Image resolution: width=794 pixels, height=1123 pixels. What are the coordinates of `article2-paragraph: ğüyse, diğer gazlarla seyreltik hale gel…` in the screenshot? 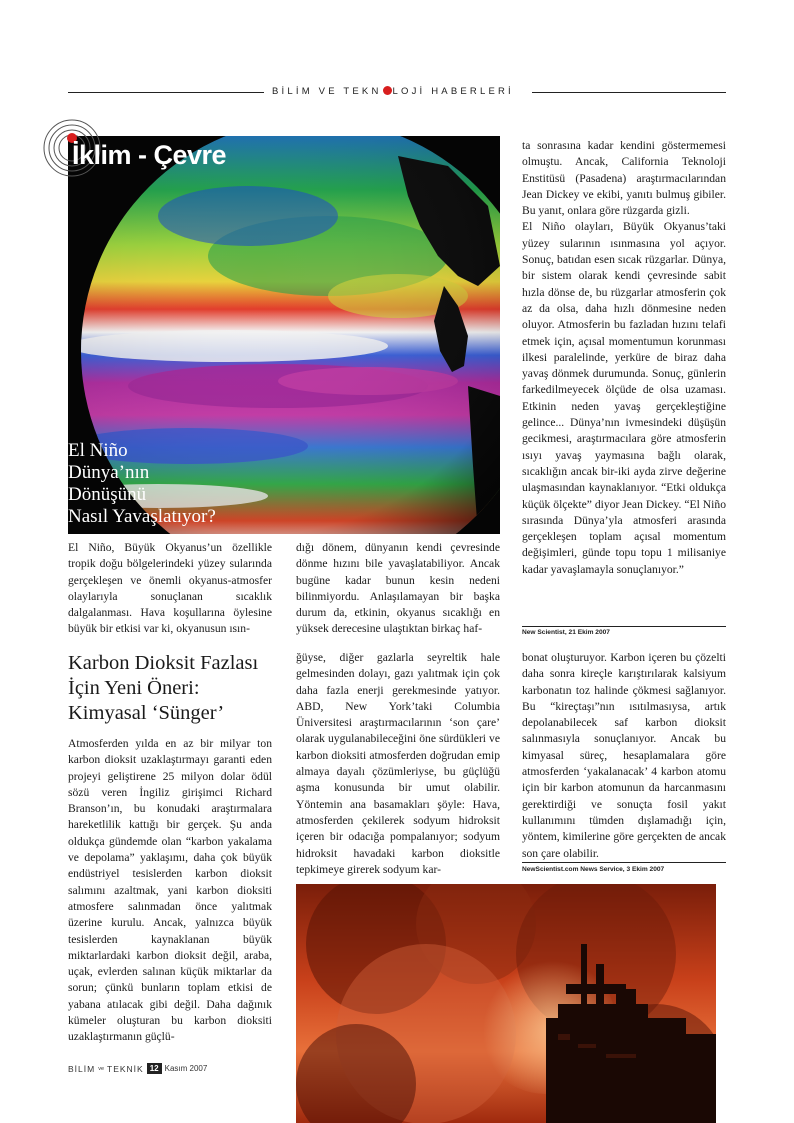 It's located at (398, 763).